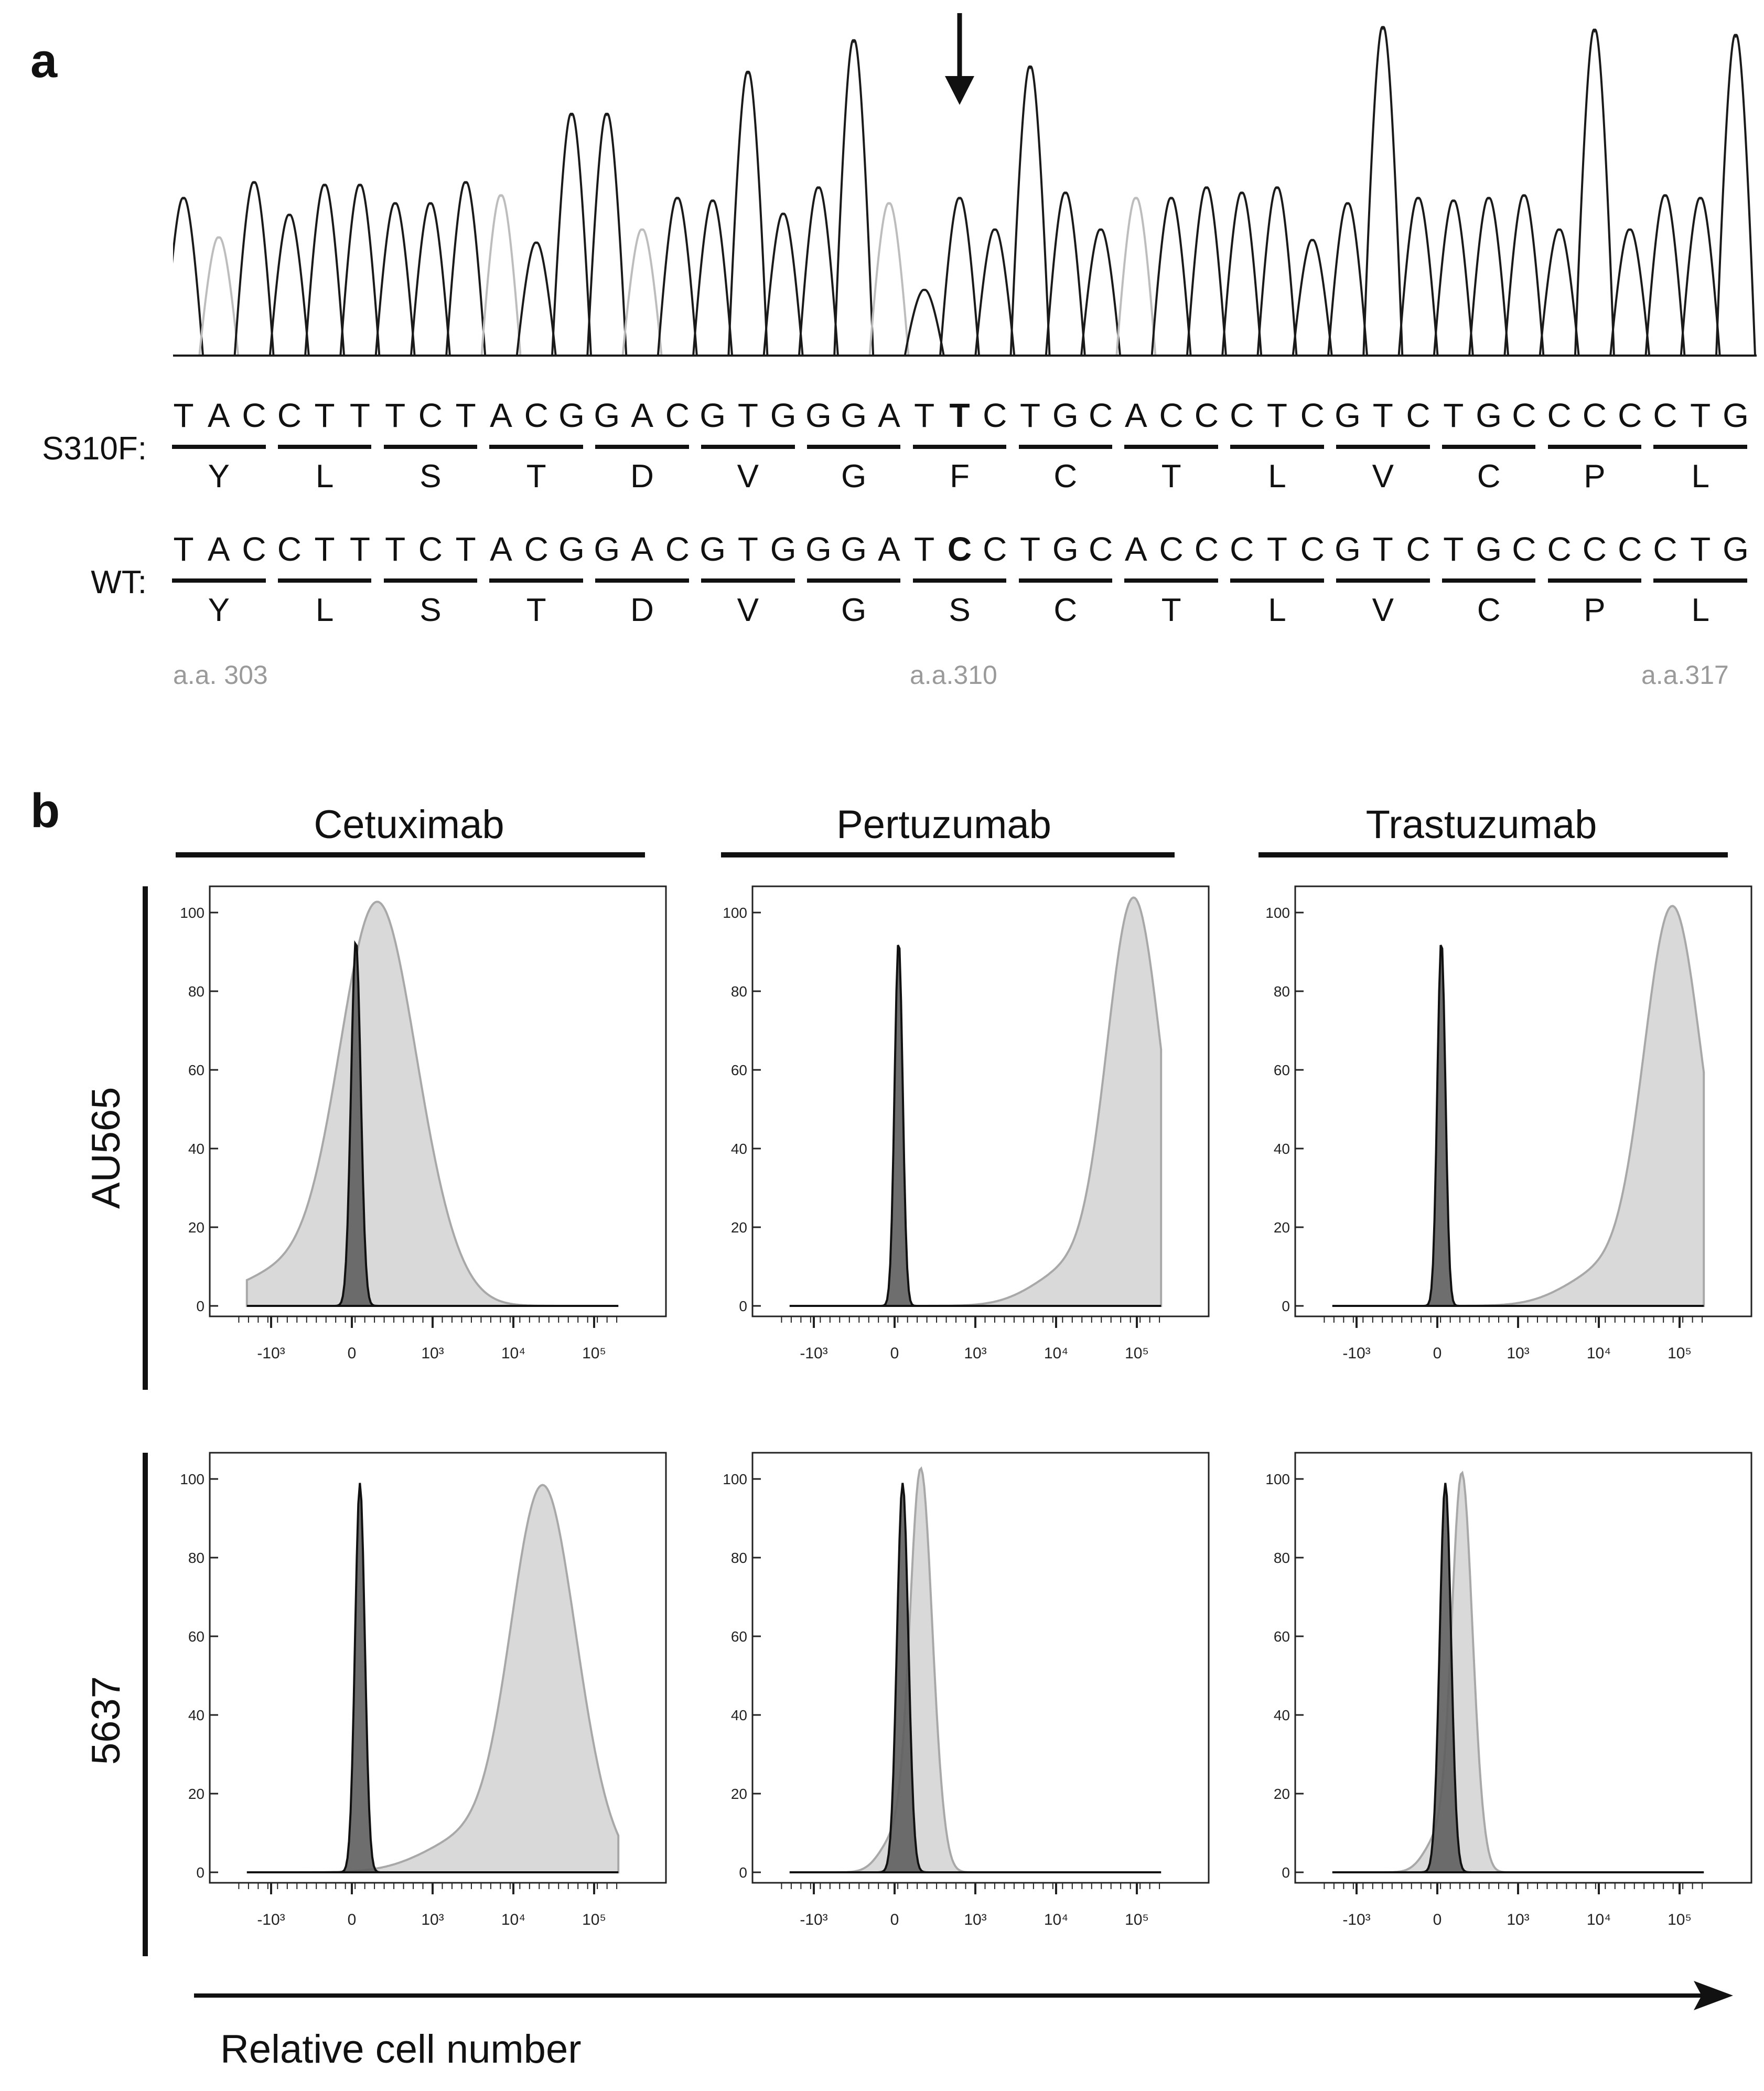  What do you see at coordinates (894, 1919) in the screenshot?
I see `x-tick-label: 0` at bounding box center [894, 1919].